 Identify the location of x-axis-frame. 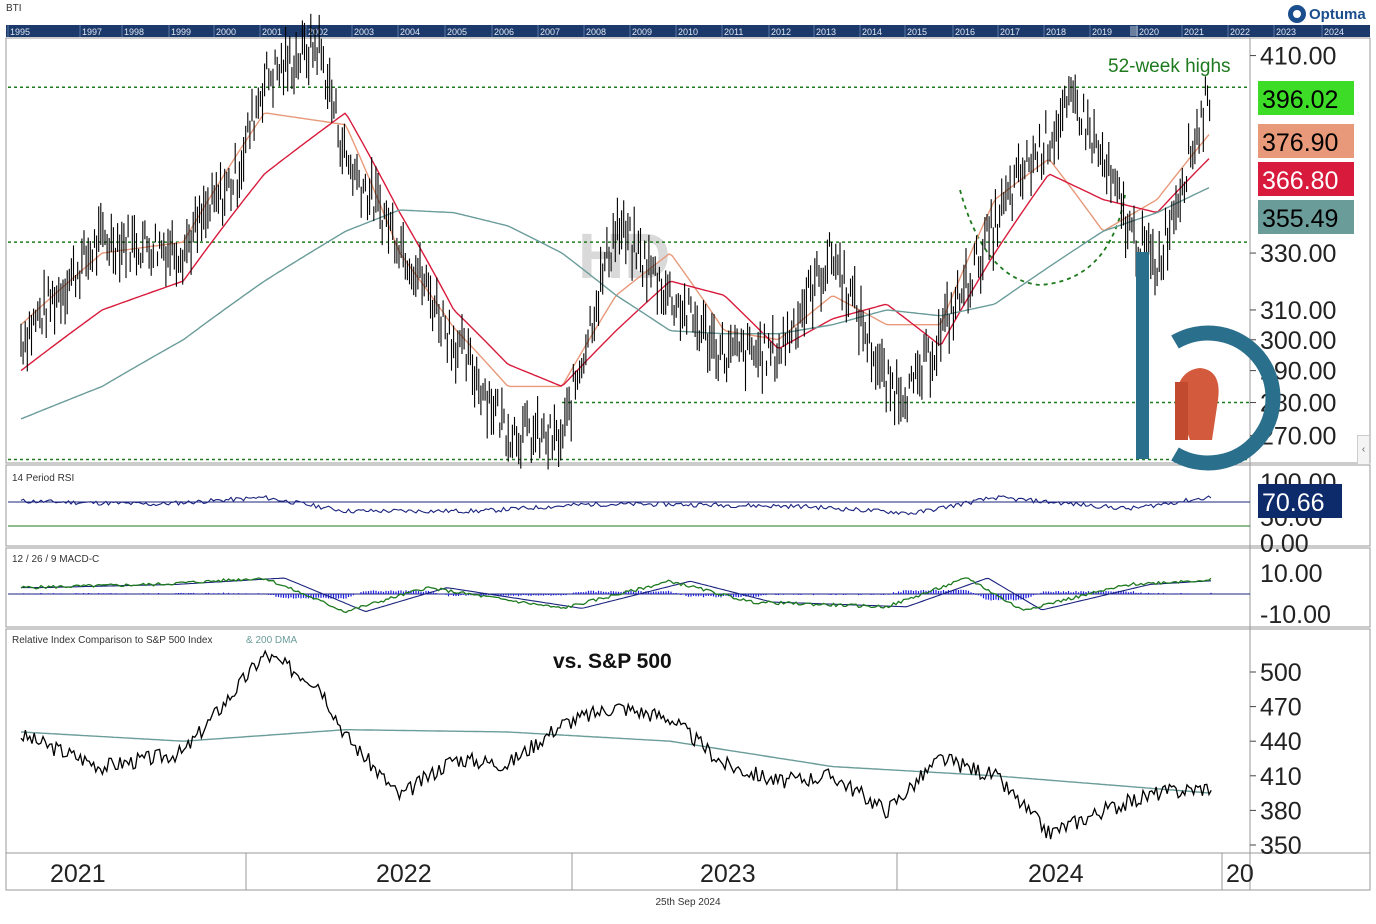
(688, 871).